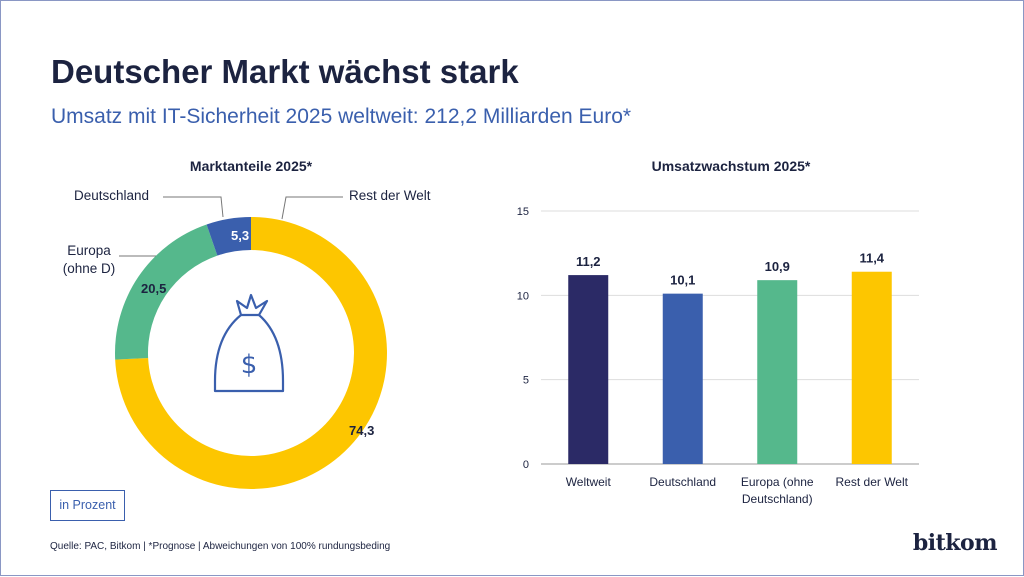 This screenshot has width=1024, height=577. I want to click on y-tick-label: 15, so click(523, 212).